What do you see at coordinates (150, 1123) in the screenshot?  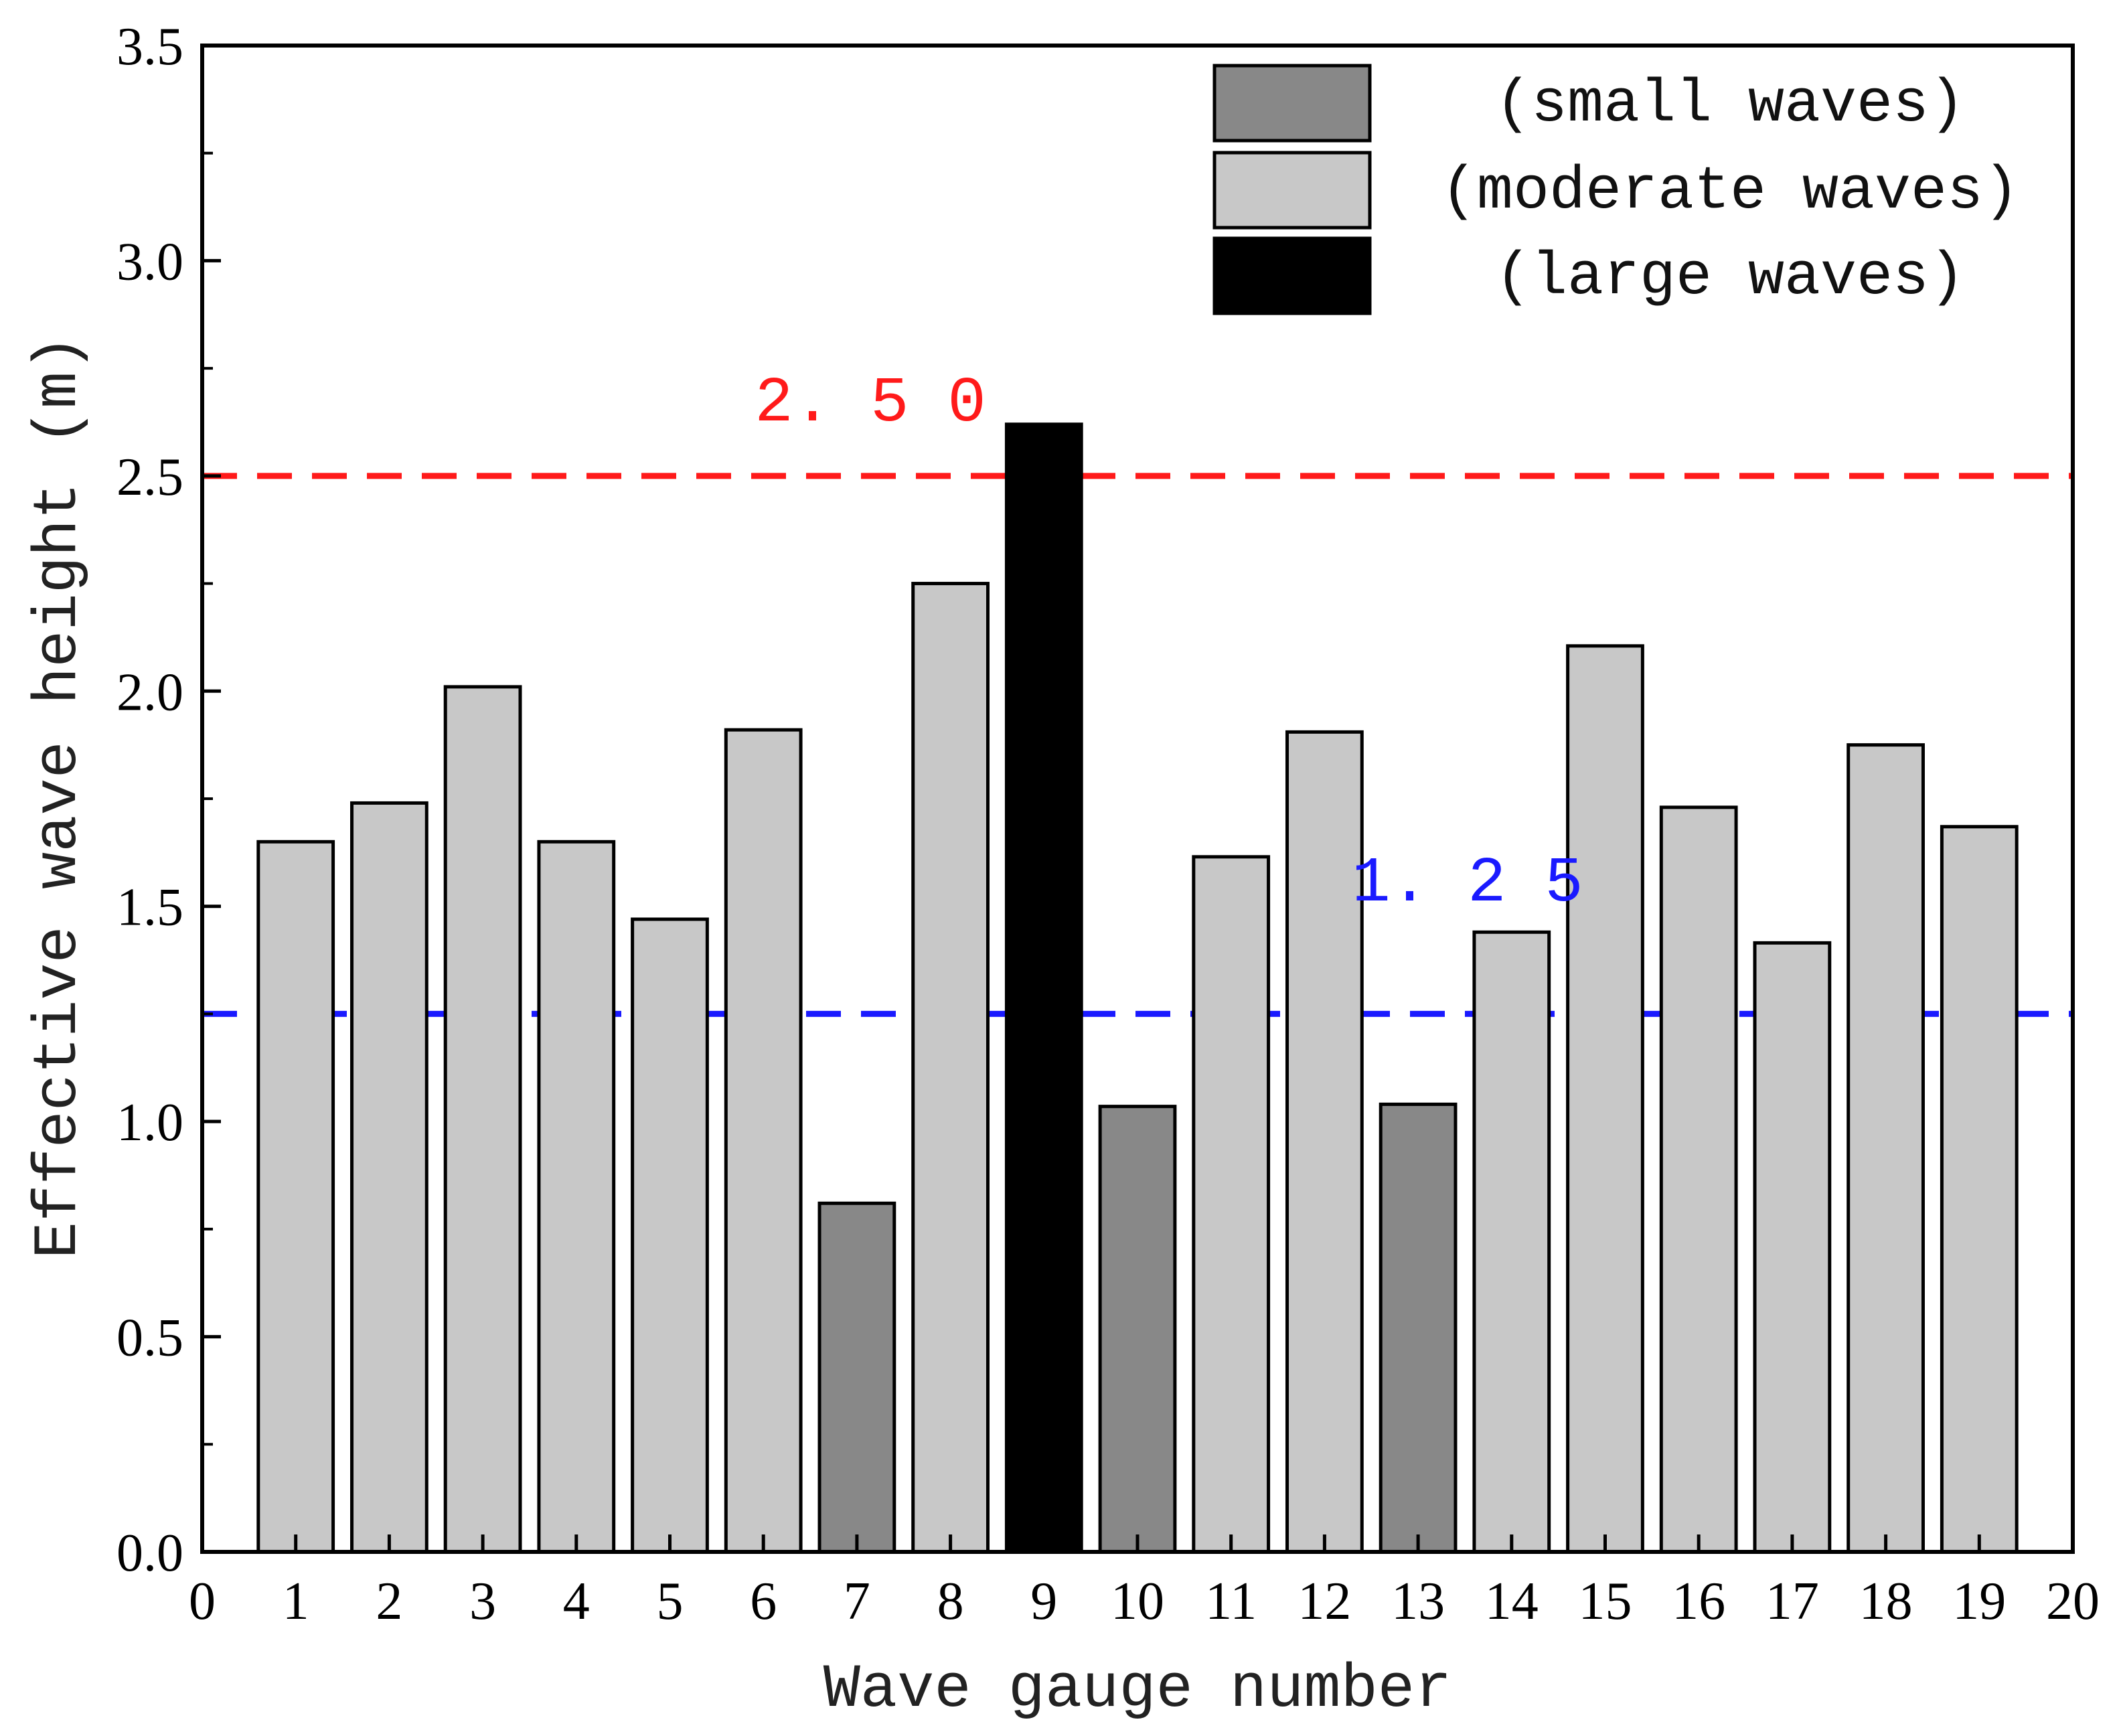 I see `y-tick-label-1.0: 1.0` at bounding box center [150, 1123].